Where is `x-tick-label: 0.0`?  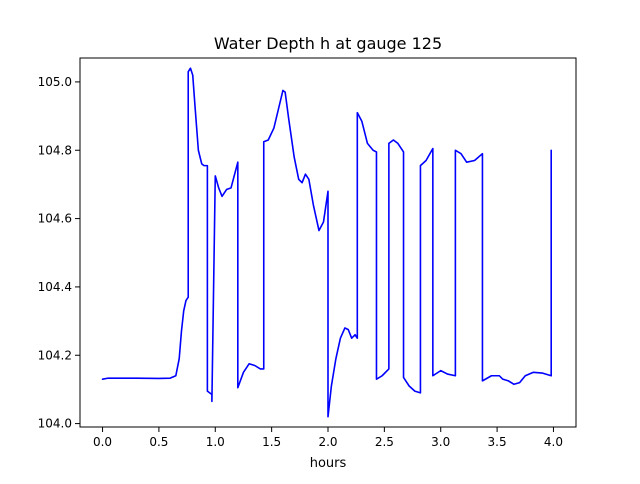
x-tick-label: 0.0 is located at coordinates (102, 442).